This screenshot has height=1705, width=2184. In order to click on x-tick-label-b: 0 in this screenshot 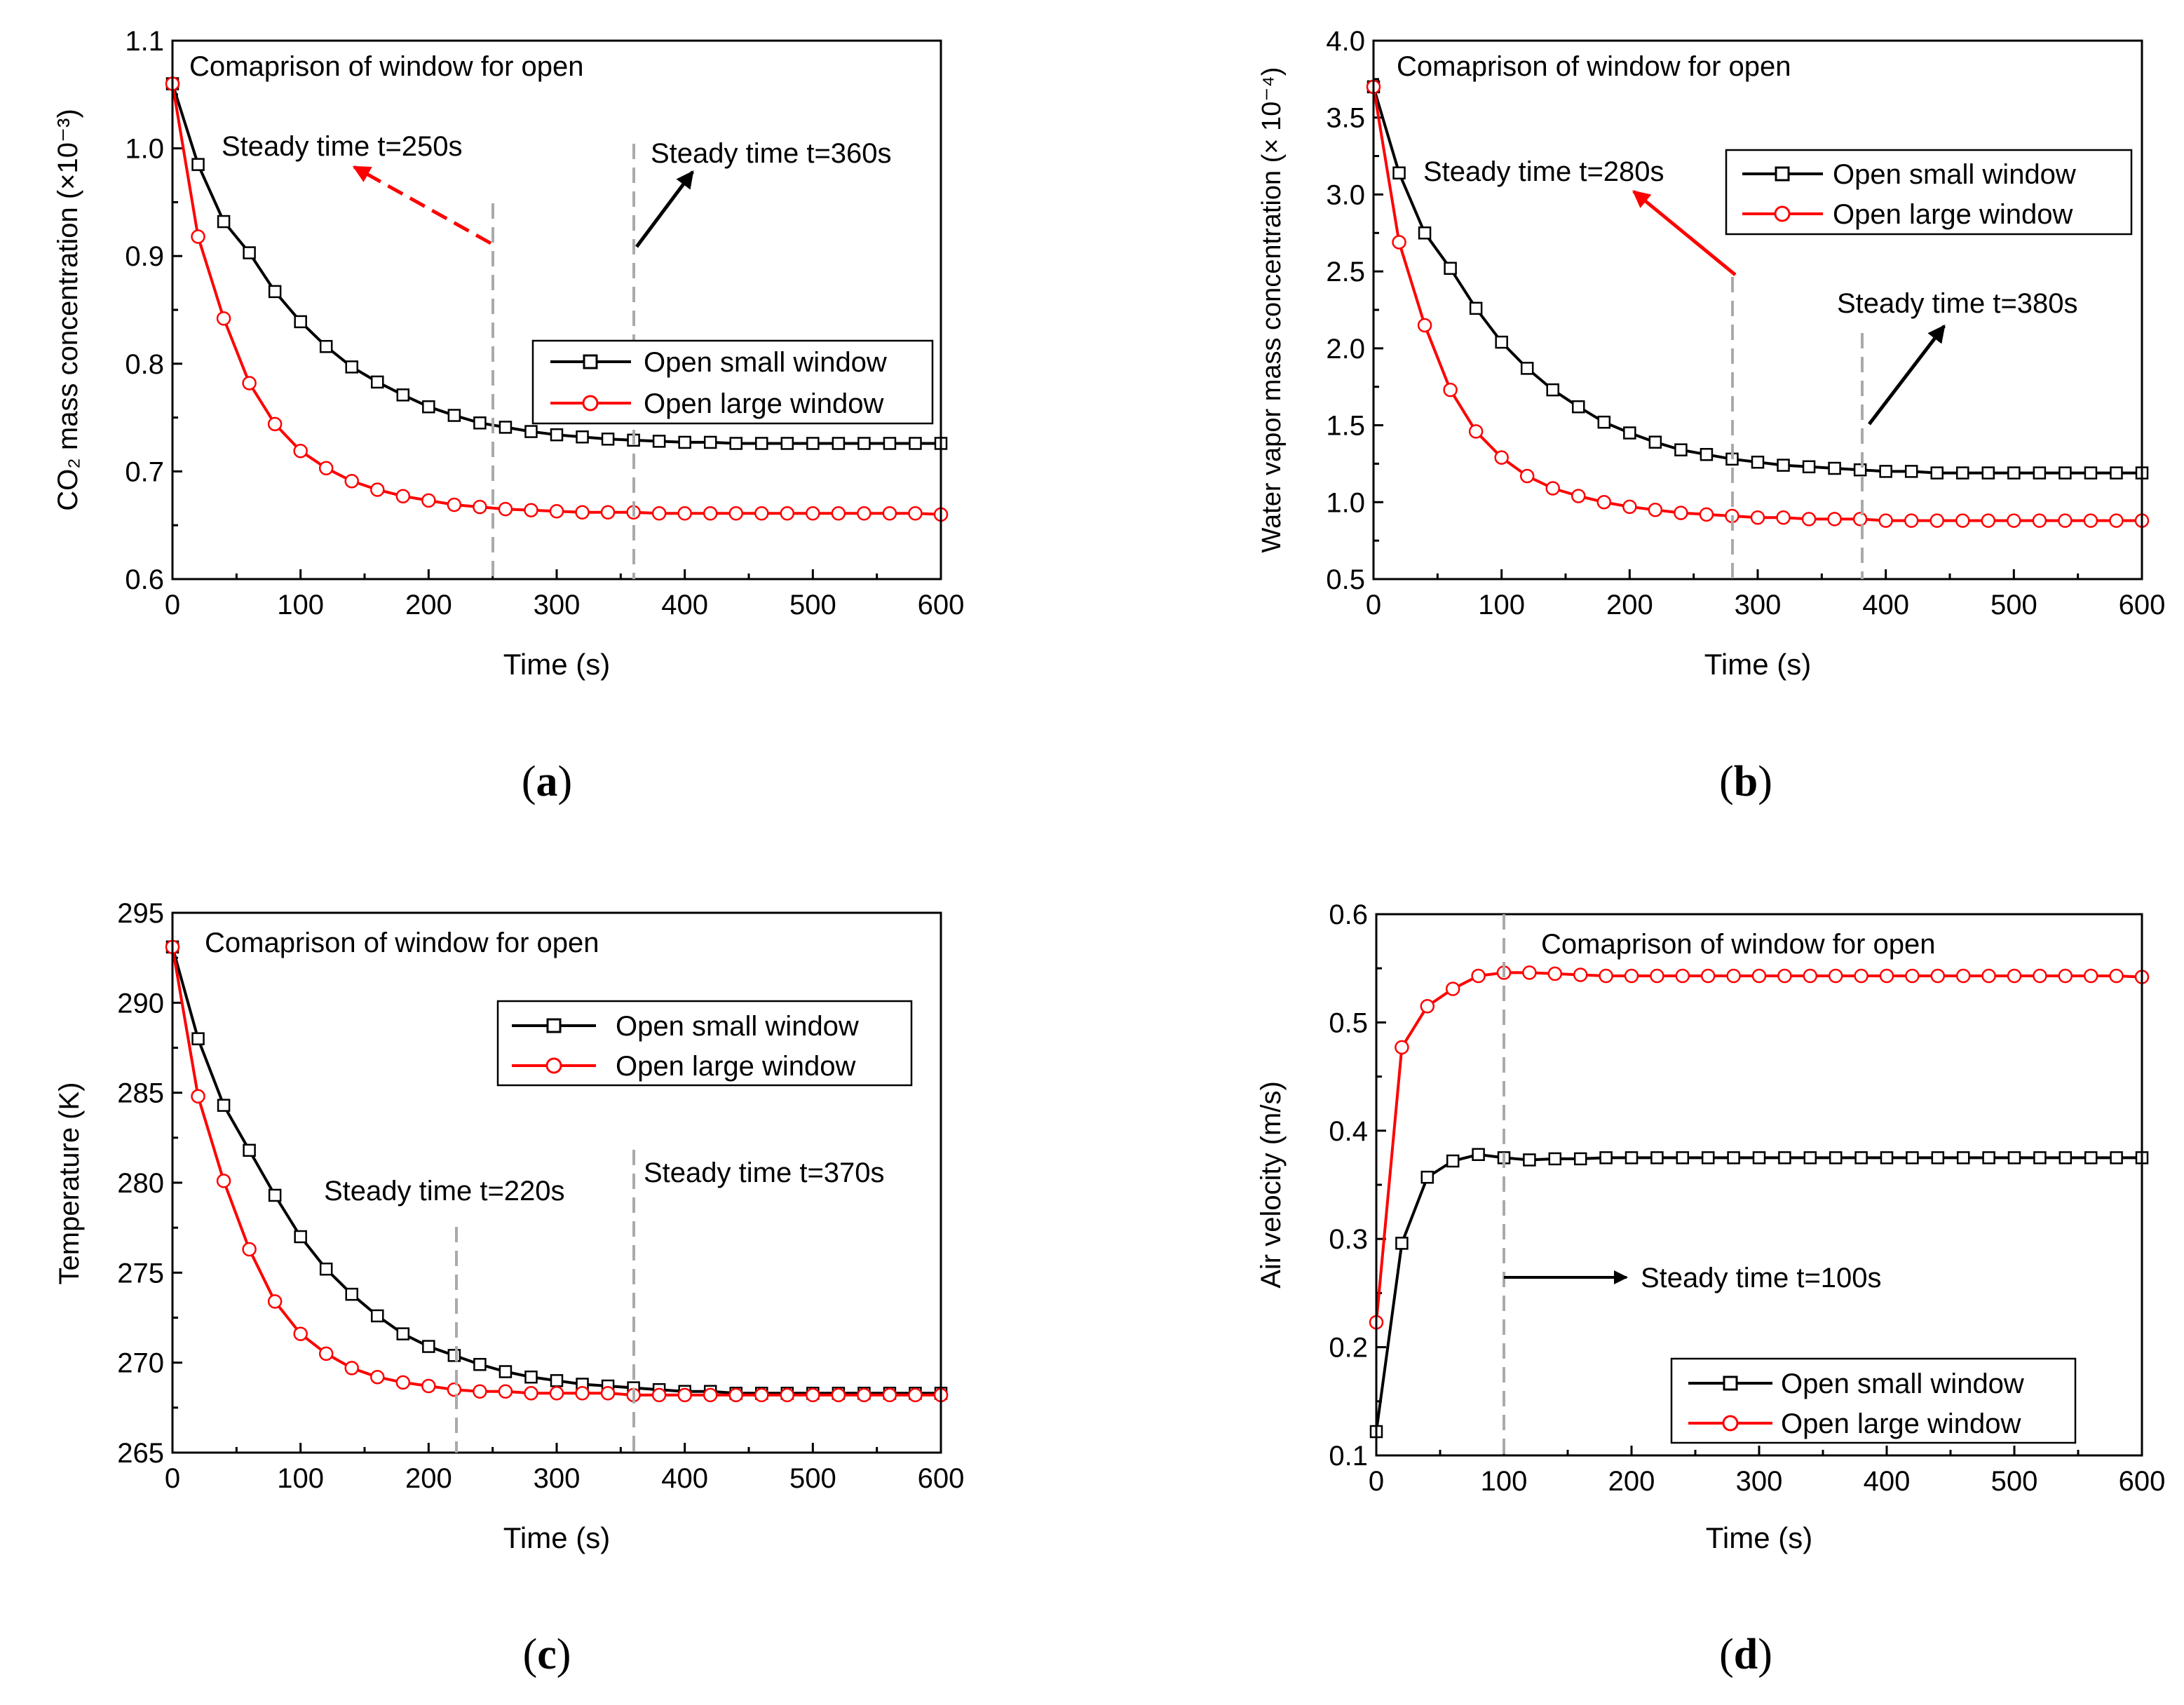, I will do `click(1373, 605)`.